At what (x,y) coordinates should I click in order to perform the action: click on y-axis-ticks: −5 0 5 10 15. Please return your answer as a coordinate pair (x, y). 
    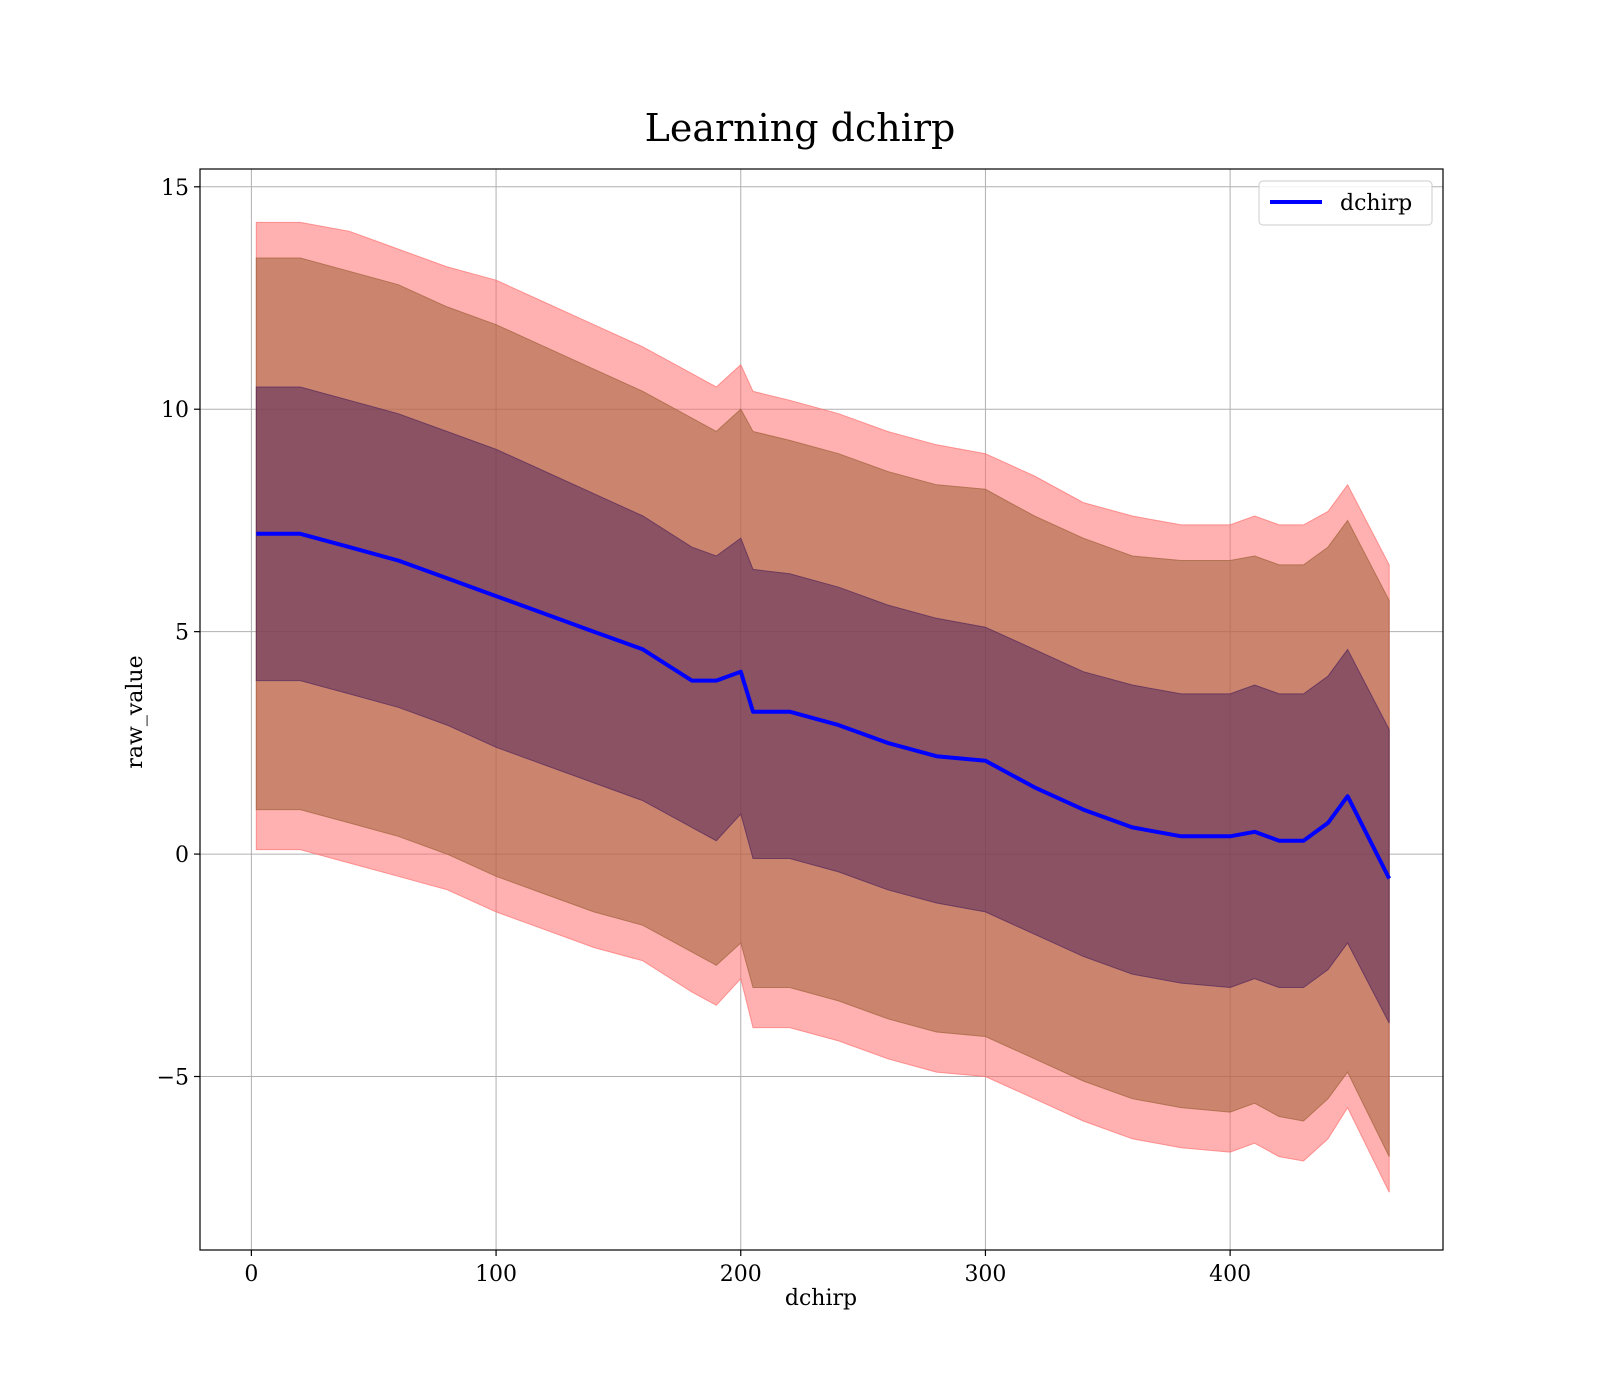
    Looking at the image, I should click on (178, 633).